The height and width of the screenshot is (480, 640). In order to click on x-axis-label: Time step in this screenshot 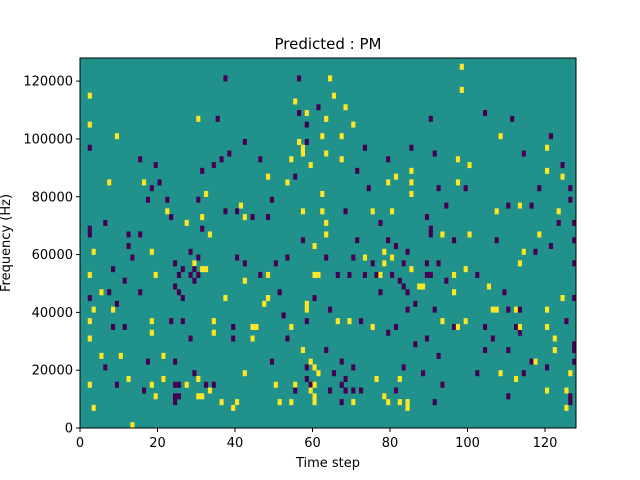, I will do `click(327, 463)`.